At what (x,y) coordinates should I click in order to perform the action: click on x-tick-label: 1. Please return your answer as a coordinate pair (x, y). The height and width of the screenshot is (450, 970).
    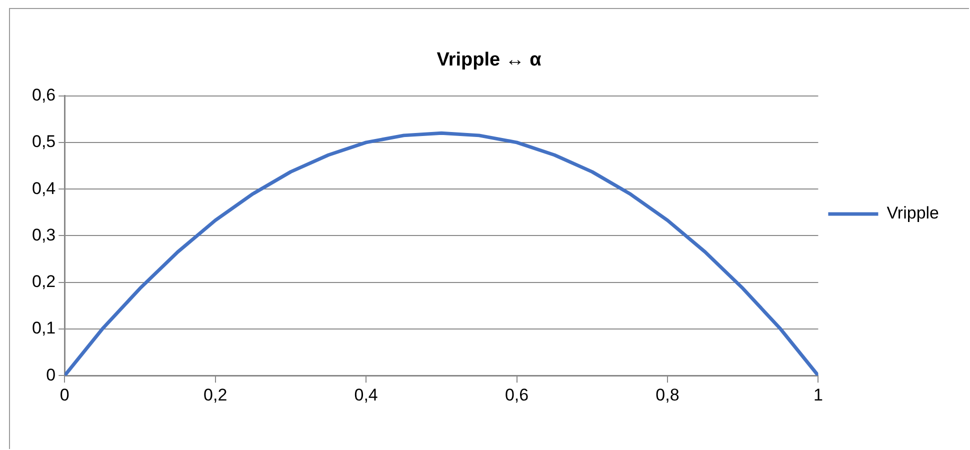
    Looking at the image, I should click on (818, 394).